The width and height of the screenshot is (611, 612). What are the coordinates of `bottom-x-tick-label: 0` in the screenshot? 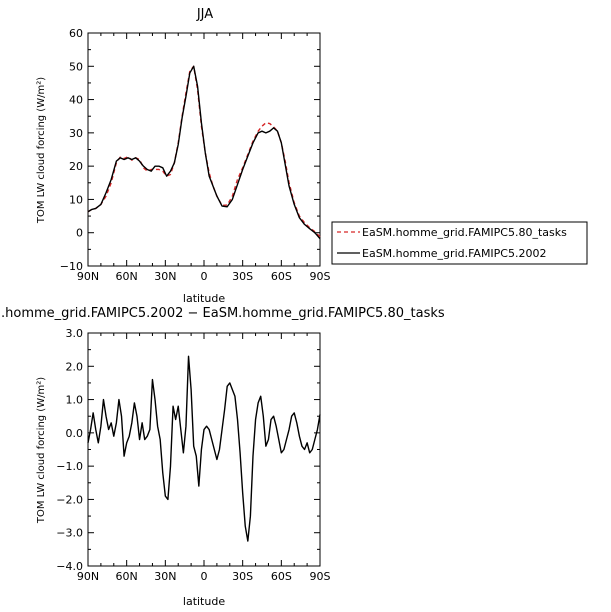 It's located at (204, 576).